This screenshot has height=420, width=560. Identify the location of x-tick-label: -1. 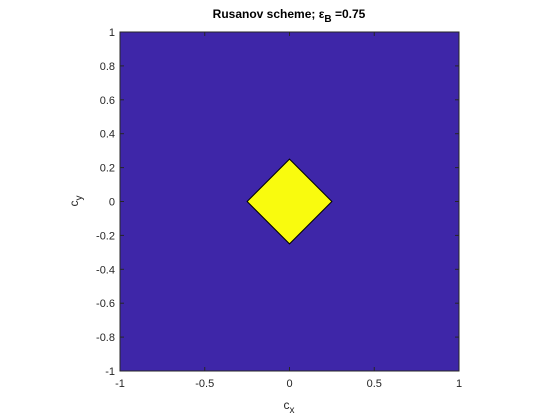
(120, 384).